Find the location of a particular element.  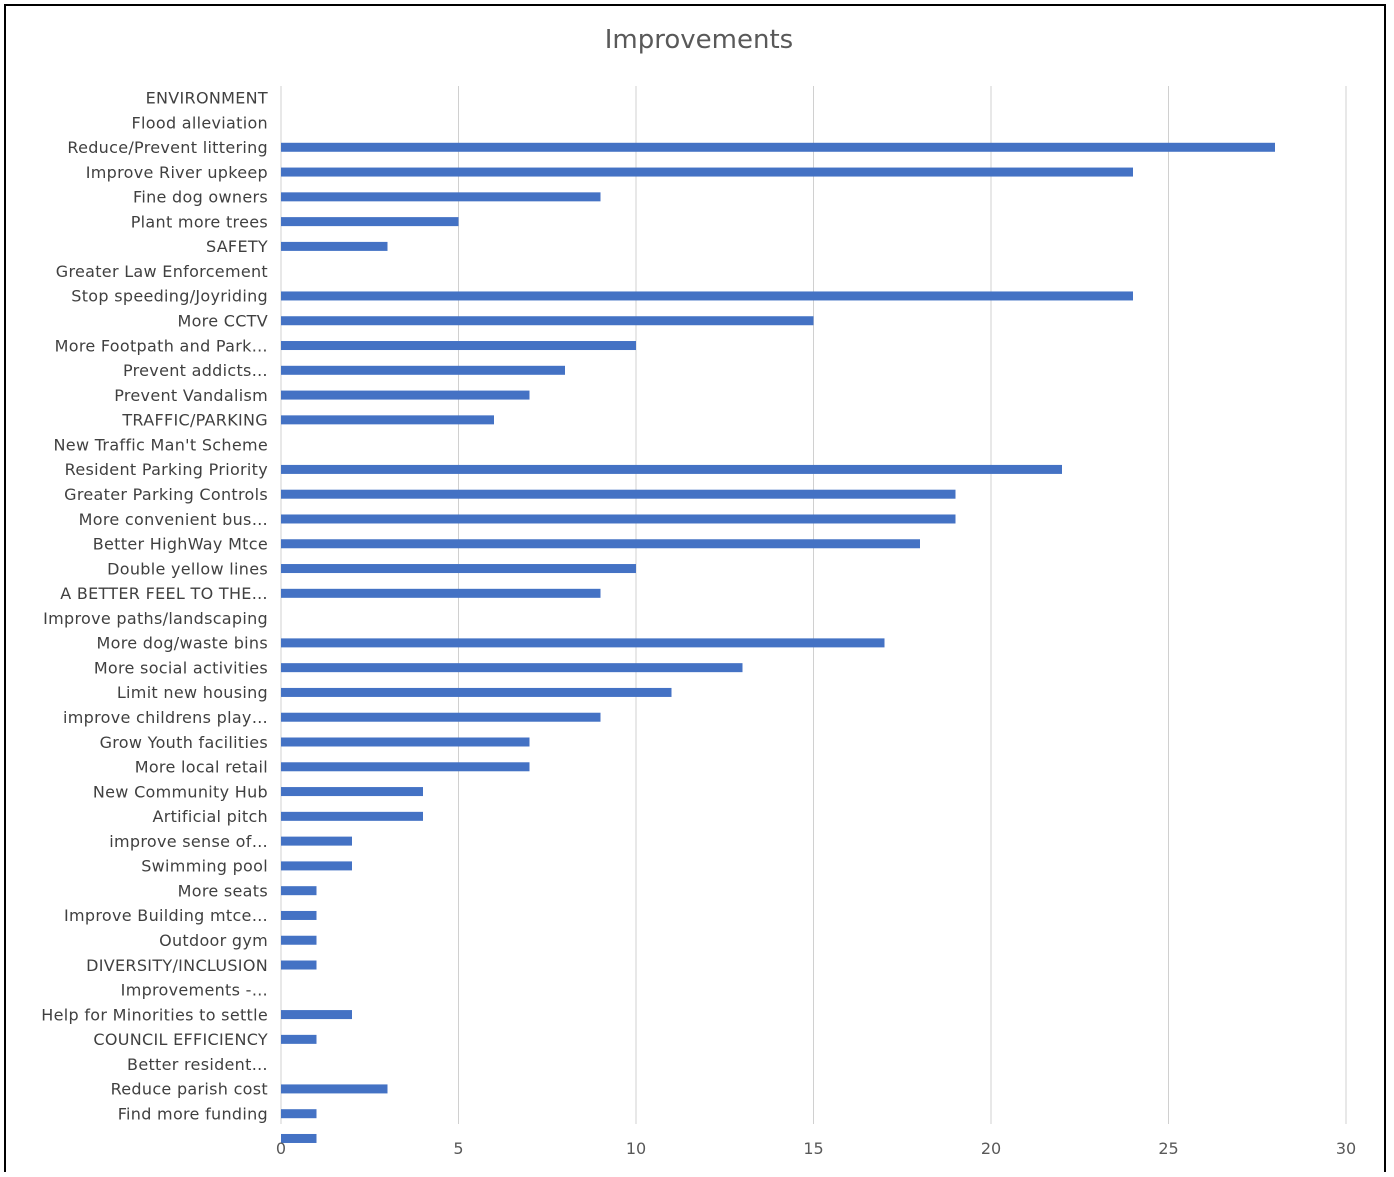

category-label: Prevent Vandalism is located at coordinates (191, 395).